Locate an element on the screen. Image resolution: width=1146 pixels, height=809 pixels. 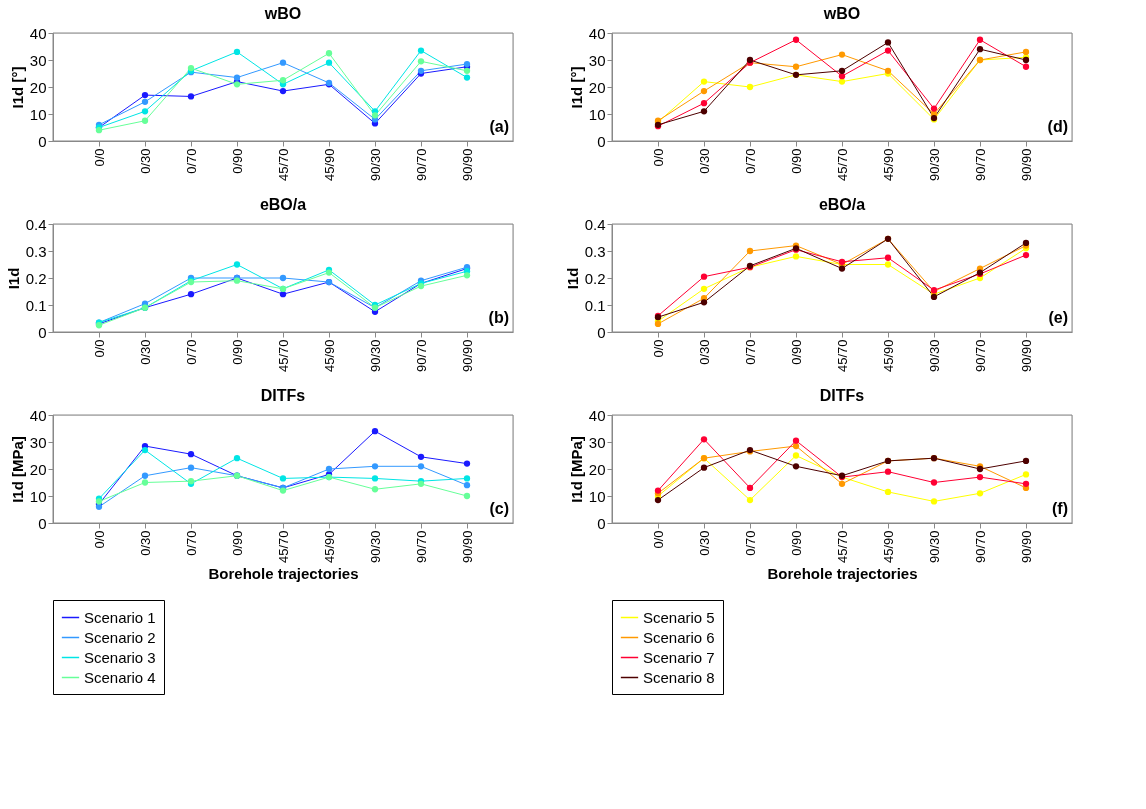
annotation: (a) is located at coordinates (499, 126).